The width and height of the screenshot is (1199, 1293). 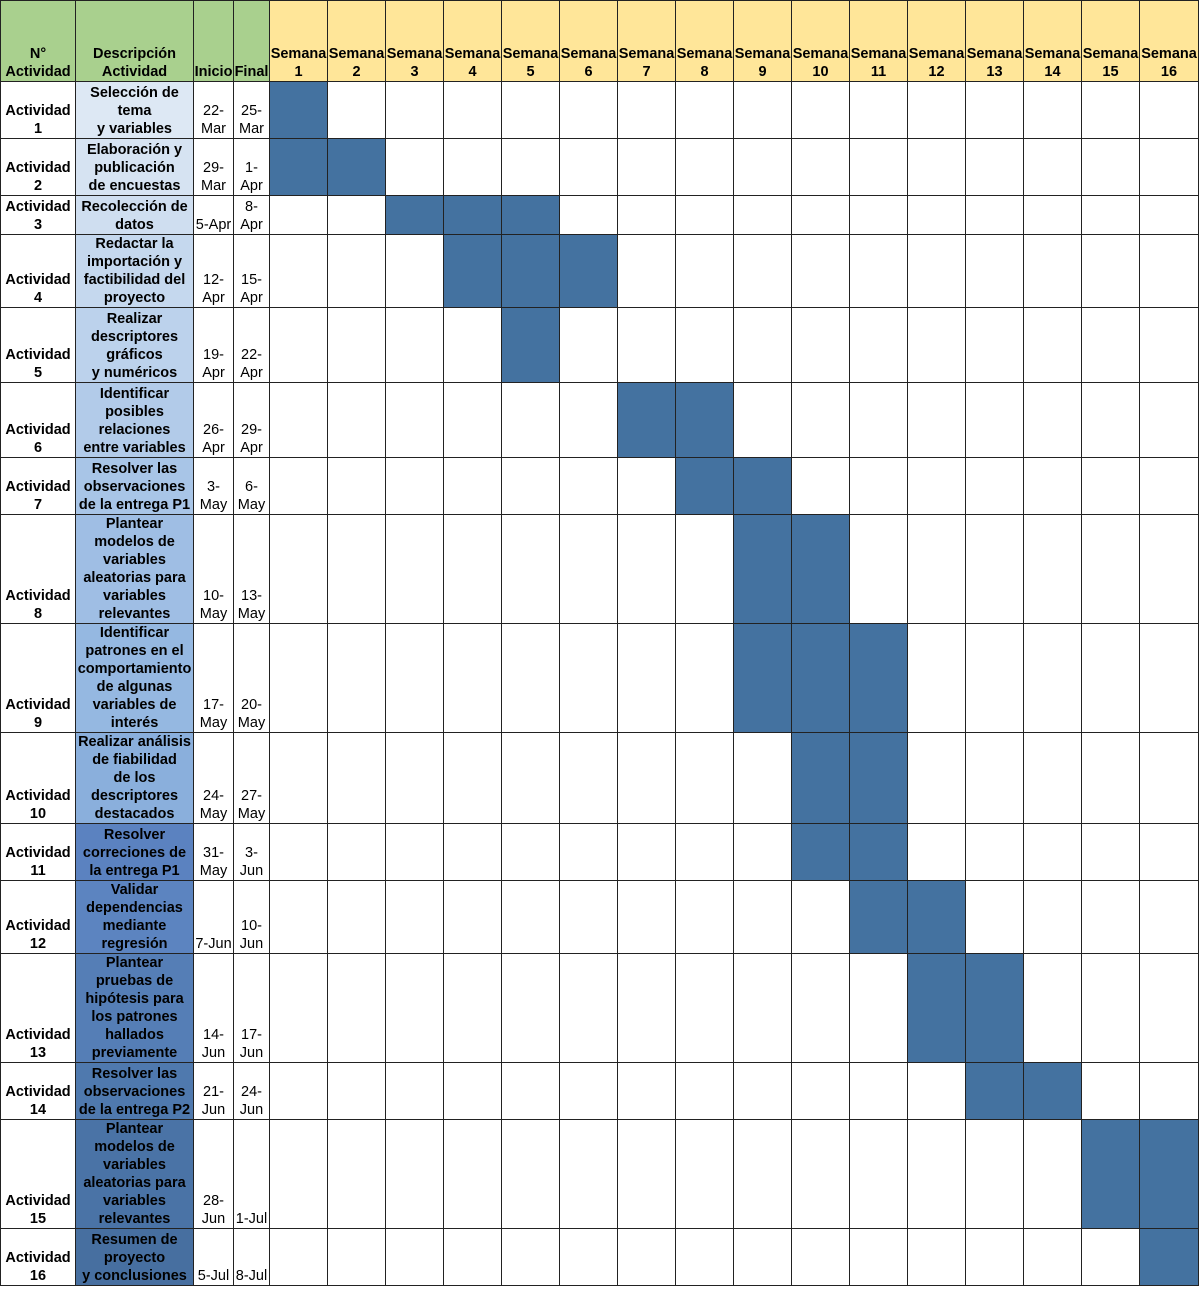 What do you see at coordinates (251, 1091) in the screenshot?
I see `activity-end: 24- Jun` at bounding box center [251, 1091].